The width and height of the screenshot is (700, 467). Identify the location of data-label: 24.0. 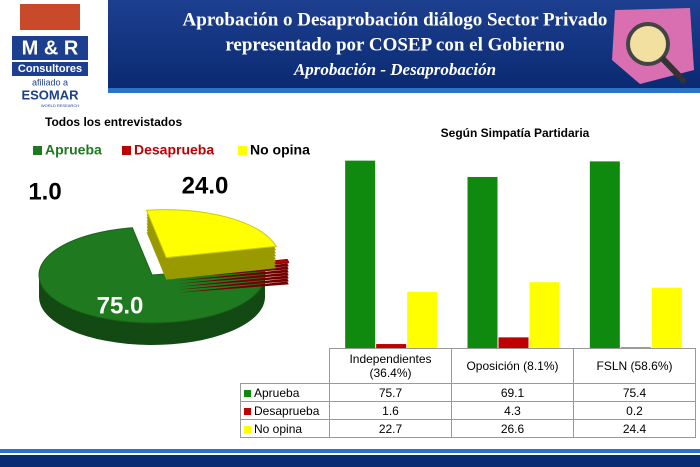
(205, 185).